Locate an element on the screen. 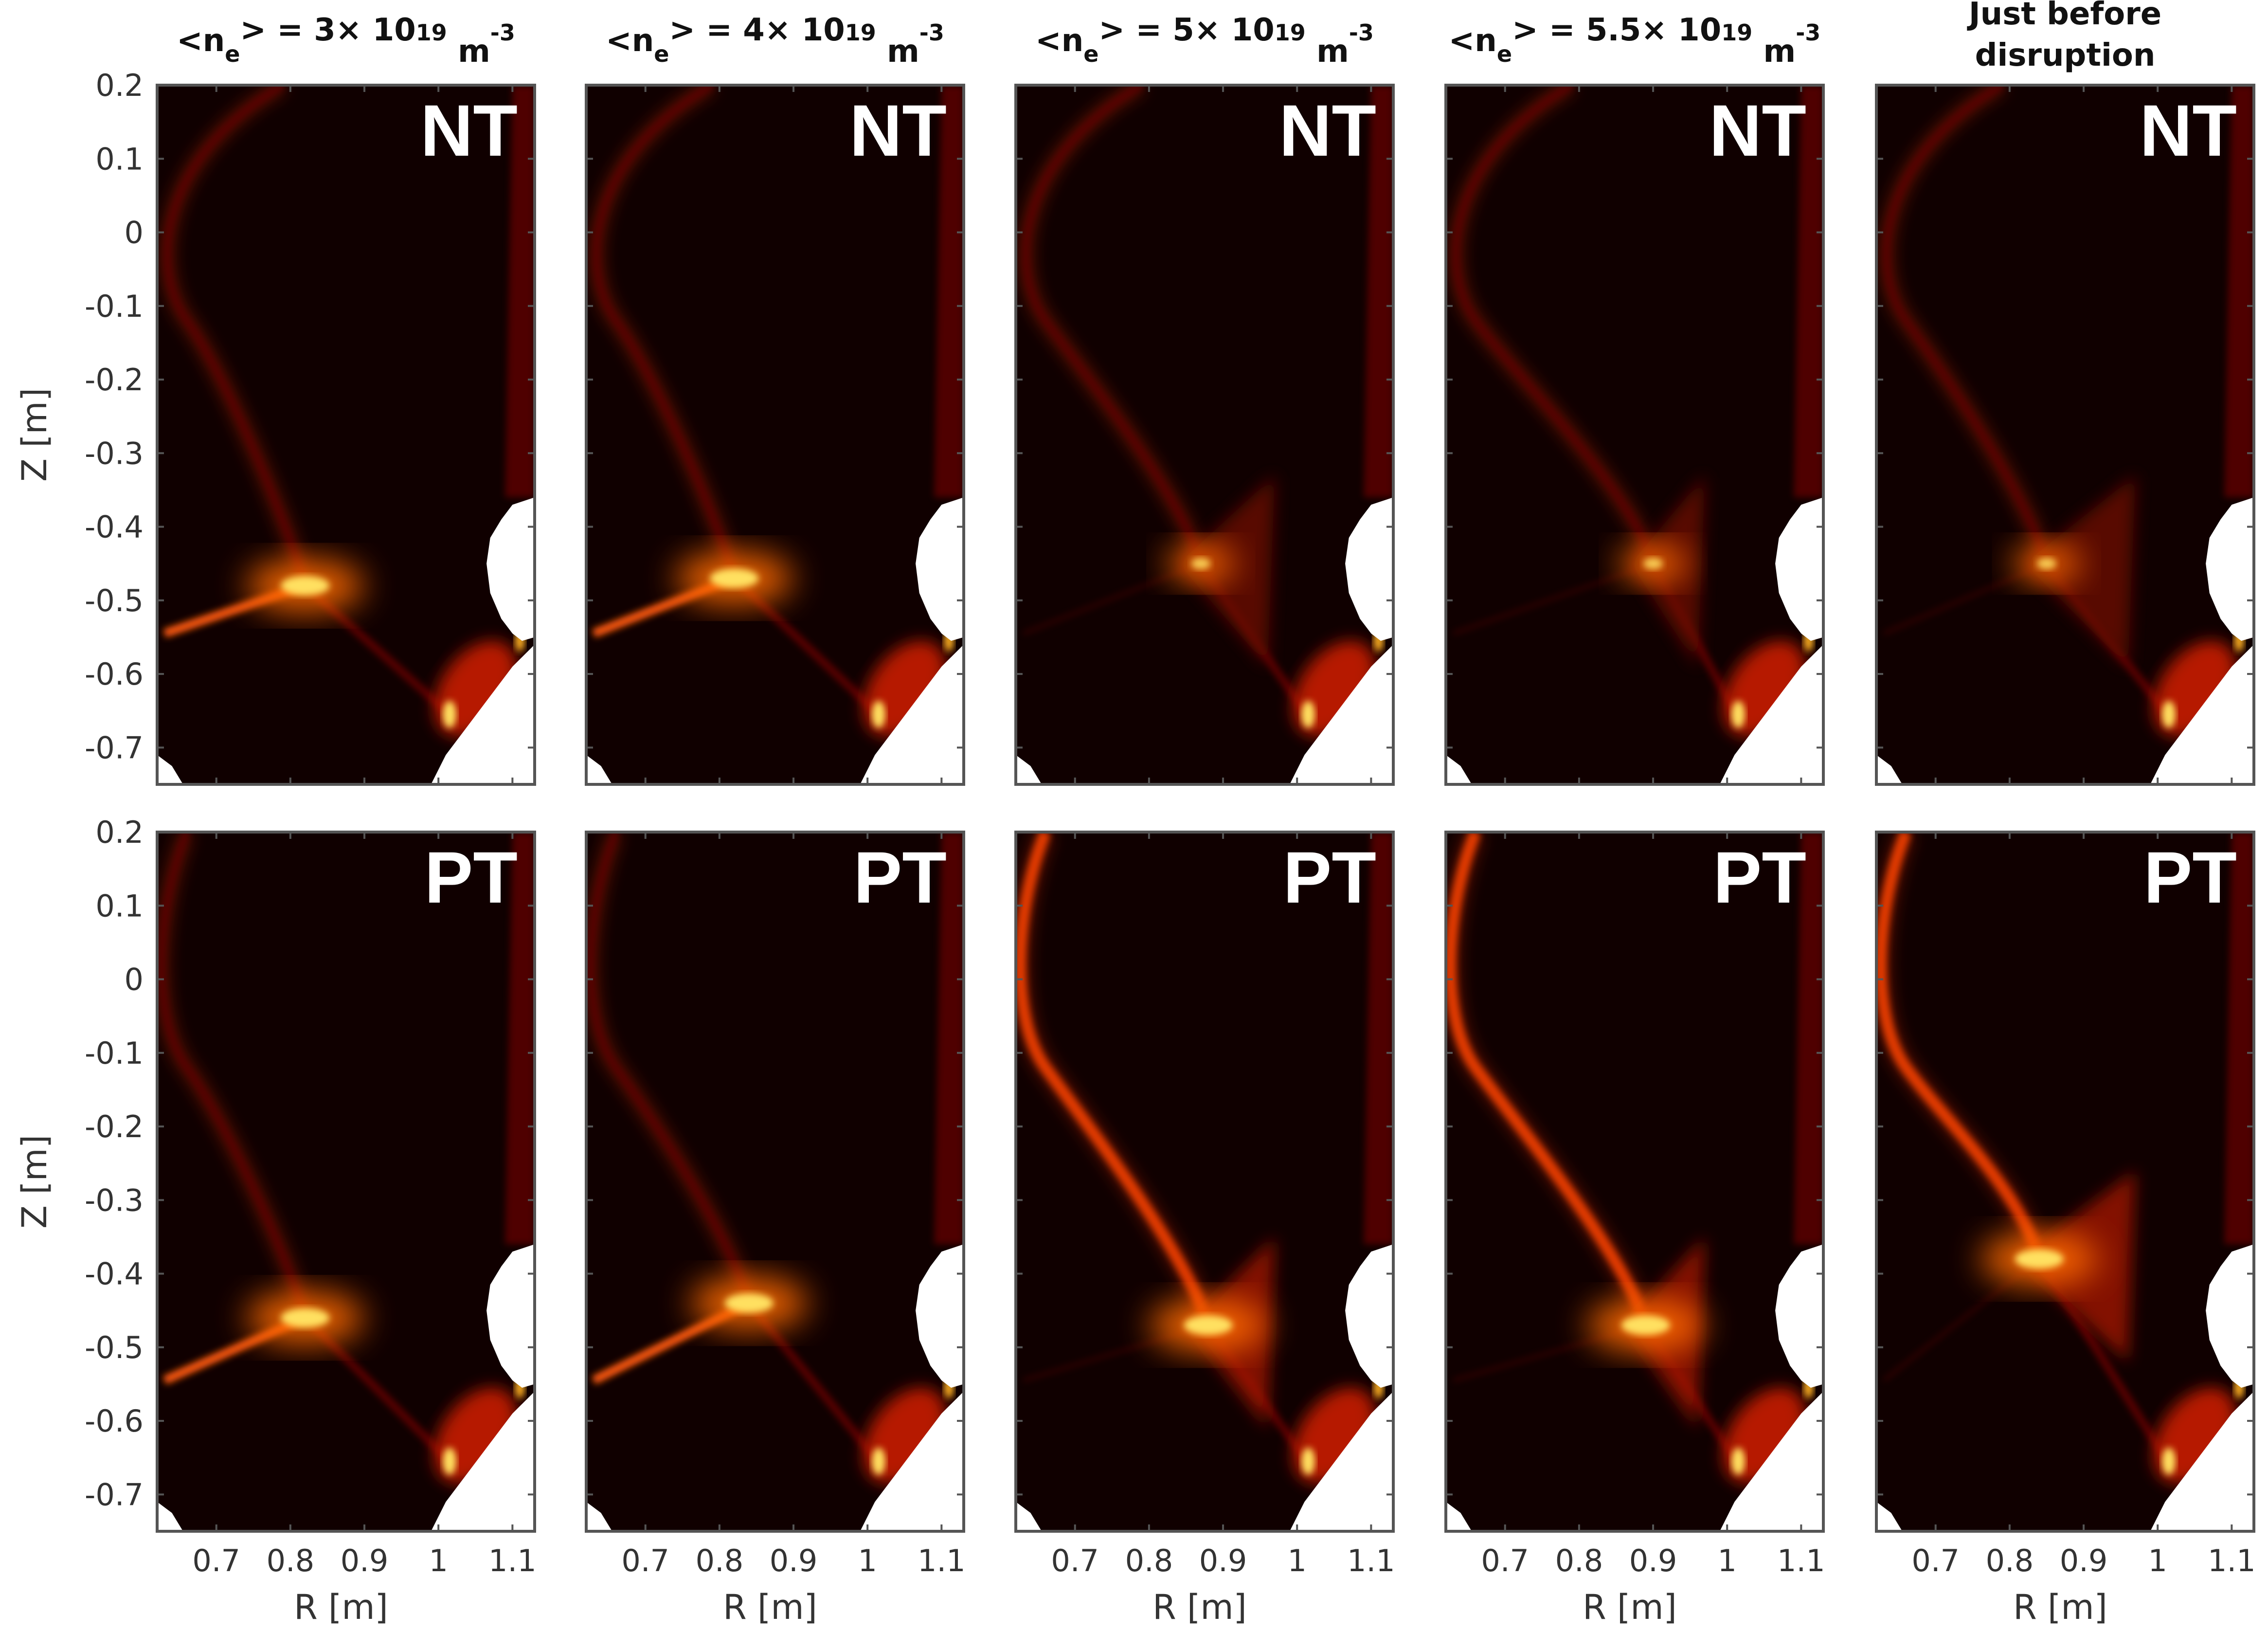  y-tick-label: -0.1 is located at coordinates (114, 1053).